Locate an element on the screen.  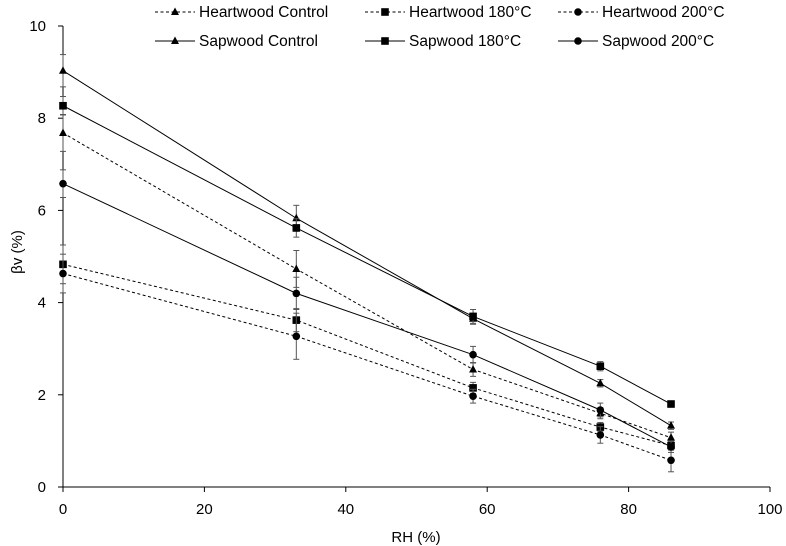
x-axis-label: RH (%) is located at coordinates (415, 537).